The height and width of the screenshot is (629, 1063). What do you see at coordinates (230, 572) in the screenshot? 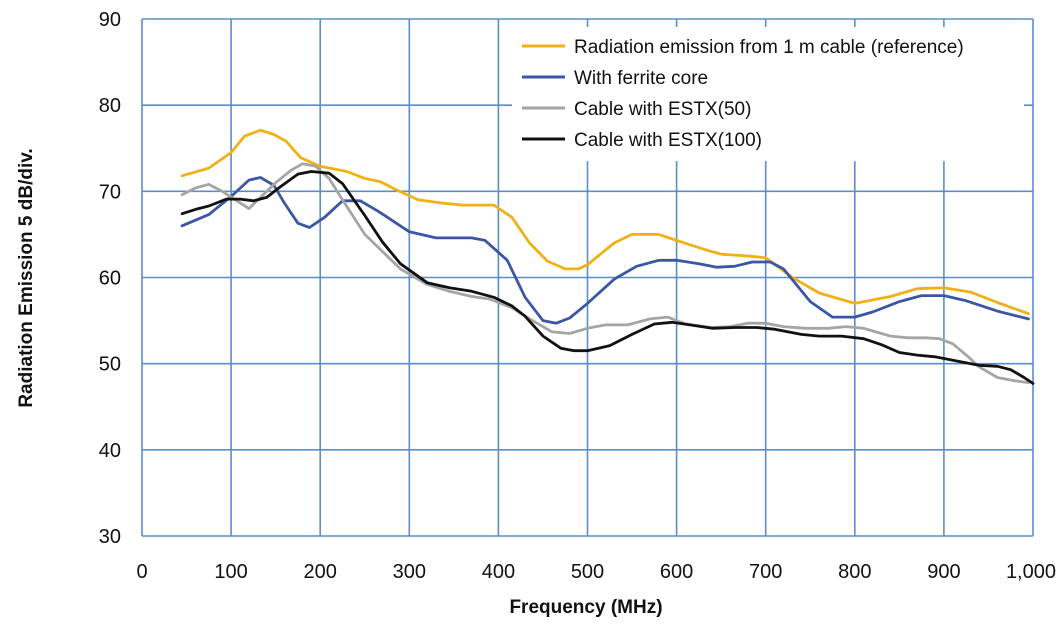
I see `x-tick-label: 100` at bounding box center [230, 572].